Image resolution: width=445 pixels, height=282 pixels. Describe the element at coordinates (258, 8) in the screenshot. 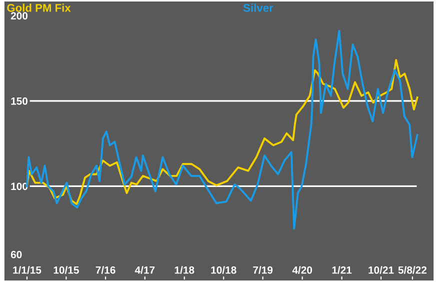

I see `text: Silver` at that location.